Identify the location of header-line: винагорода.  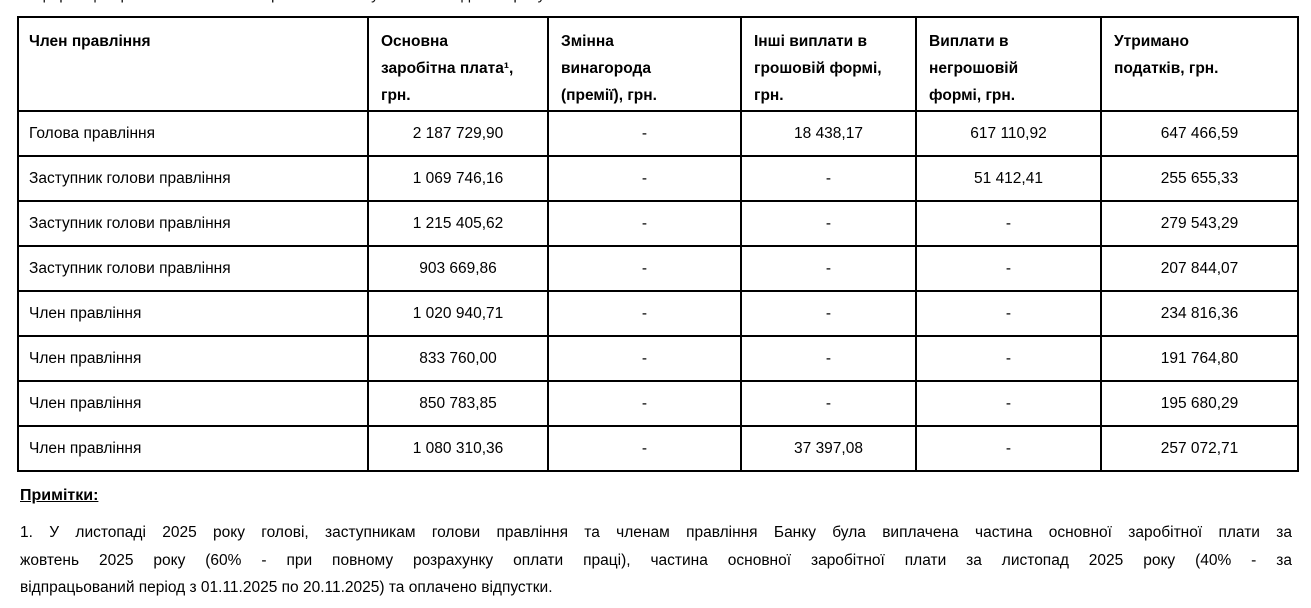
(606, 68).